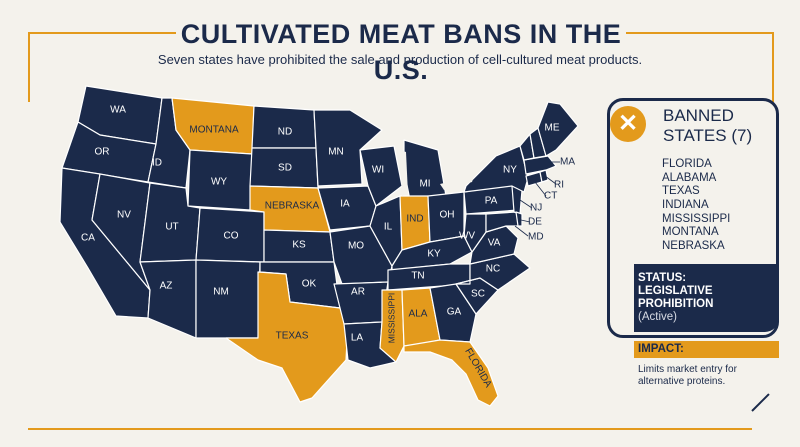 This screenshot has width=800, height=447. Describe the element at coordinates (690, 232) in the screenshot. I see `list-item: MONTANA` at that location.